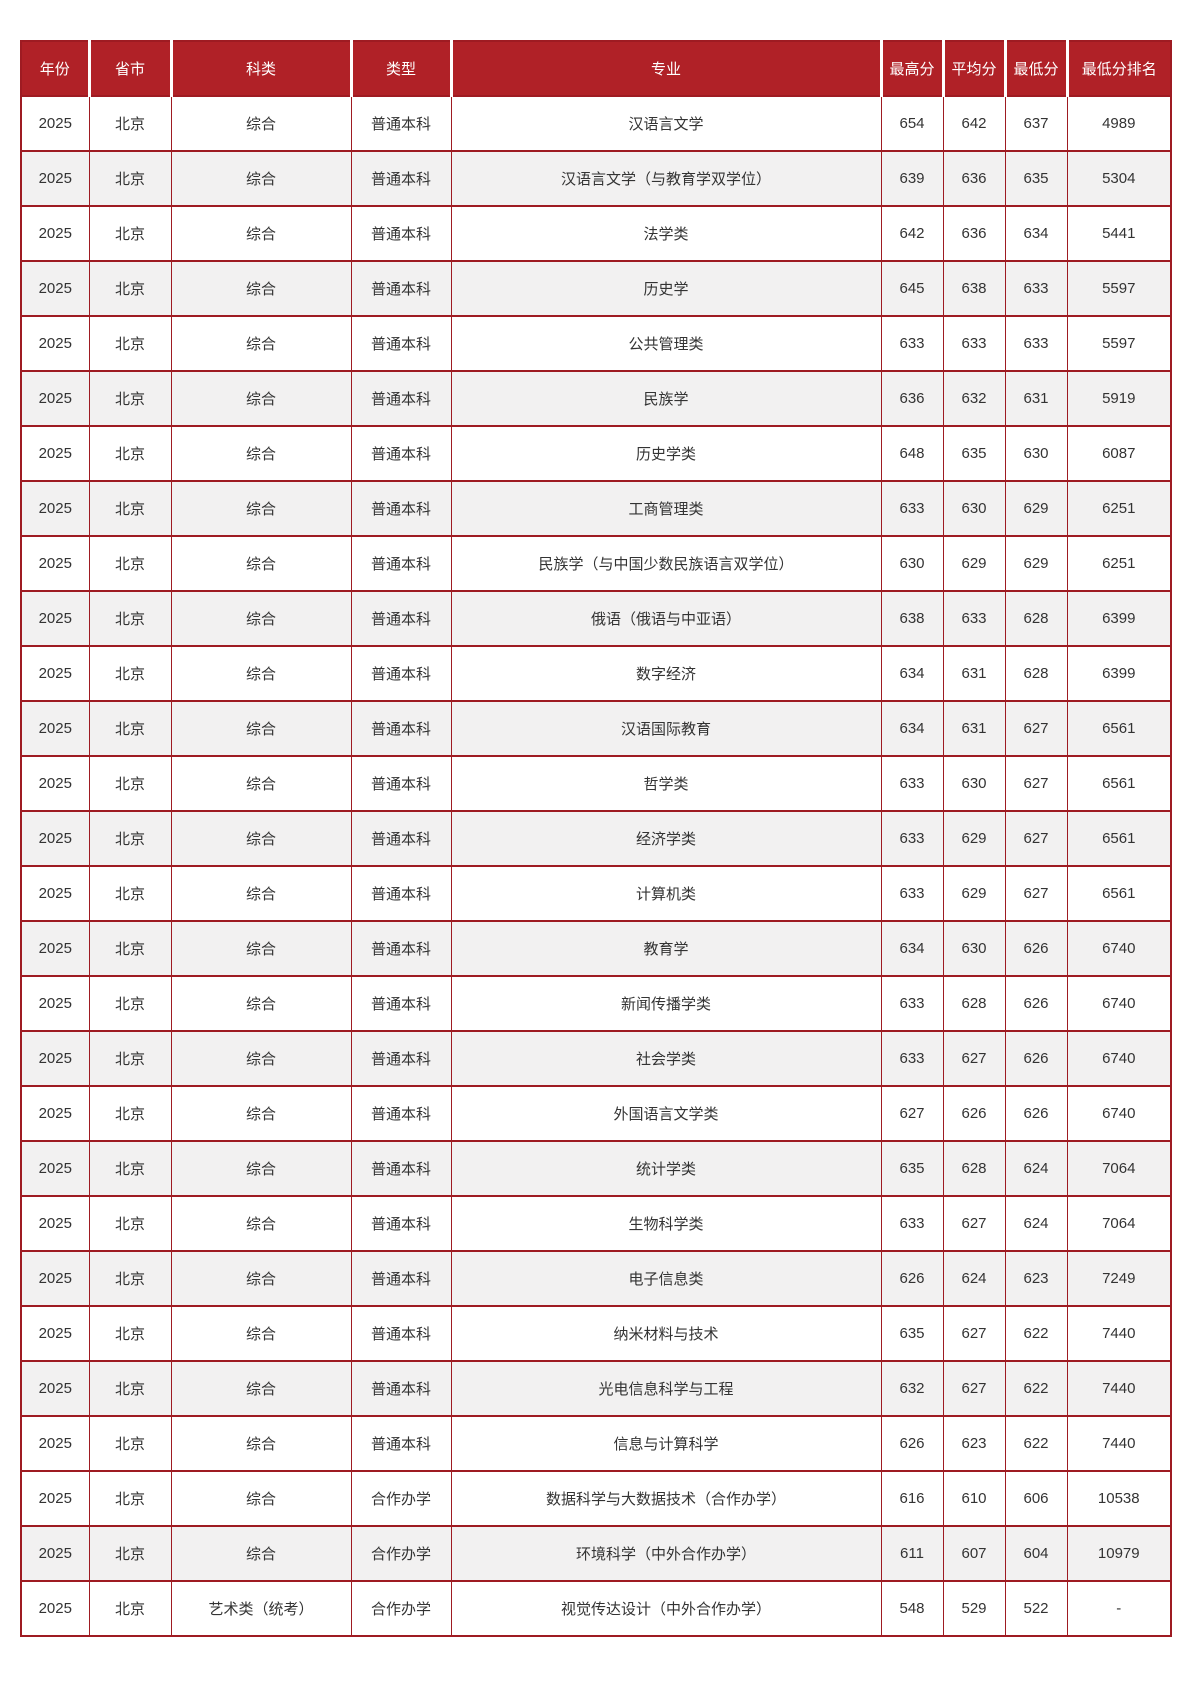 Image resolution: width=1190 pixels, height=1683 pixels. What do you see at coordinates (1036, 234) in the screenshot?
I see `cell-min_score: 634` at bounding box center [1036, 234].